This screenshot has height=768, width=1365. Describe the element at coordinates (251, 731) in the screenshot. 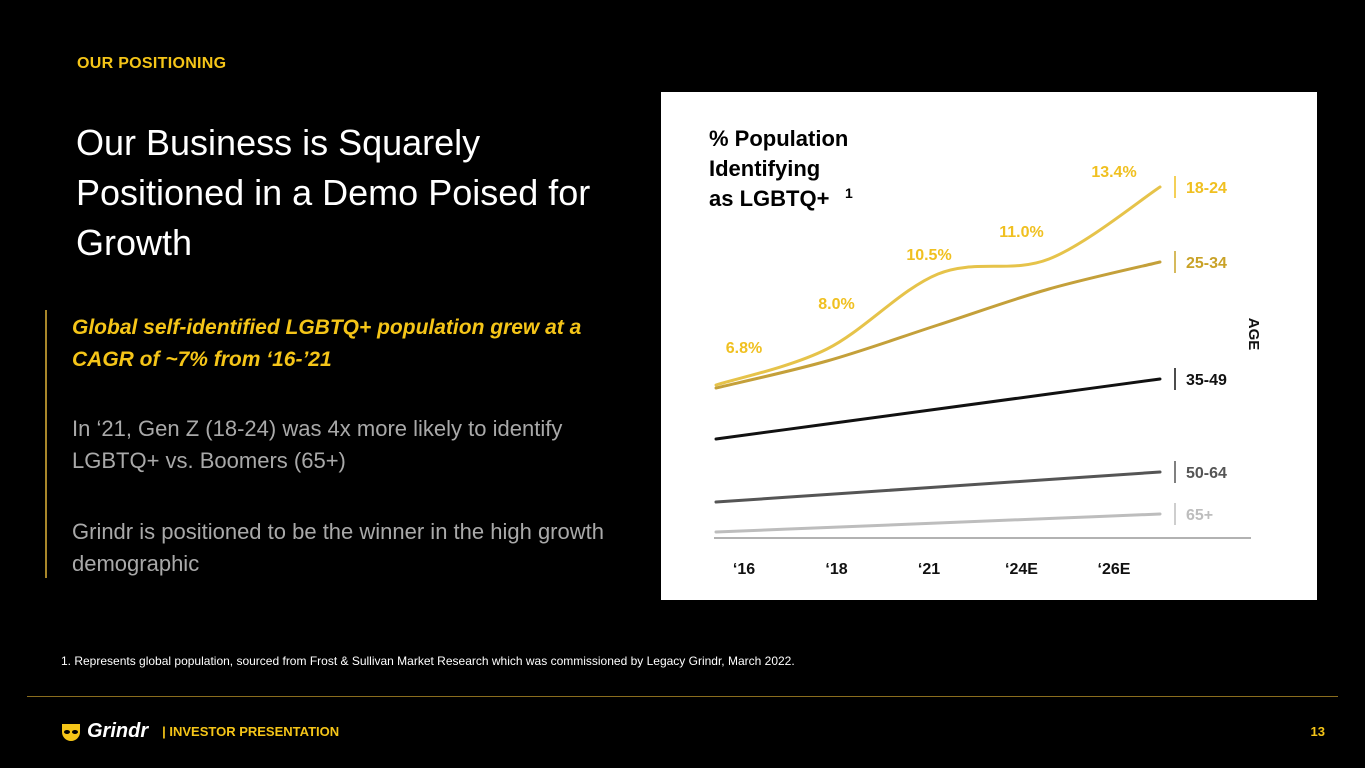

I see `footer-label: | INVESTOR PRESENTATION` at that location.